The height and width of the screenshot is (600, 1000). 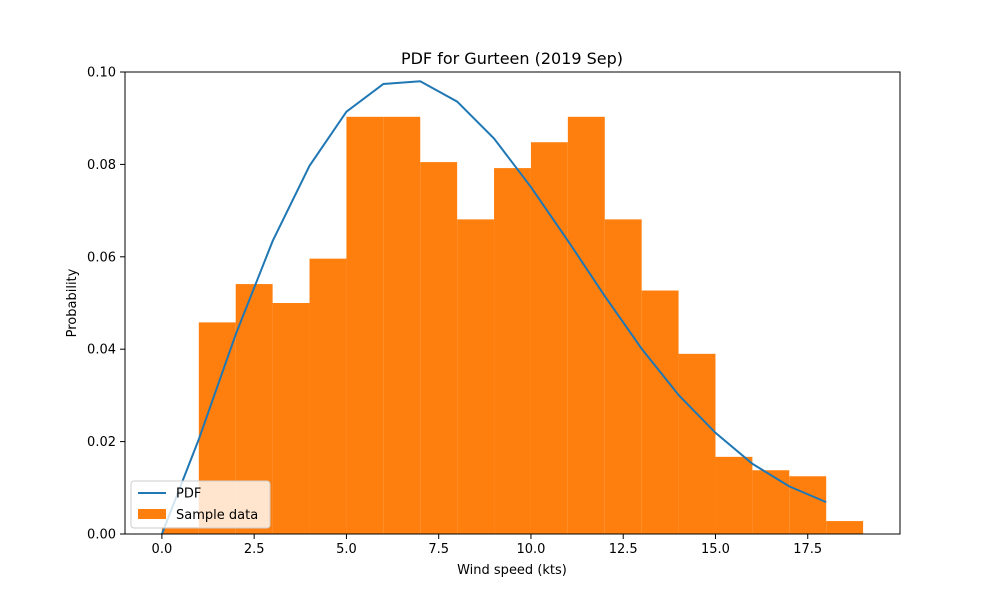 I want to click on x-tick-label: 17.5, so click(x=807, y=549).